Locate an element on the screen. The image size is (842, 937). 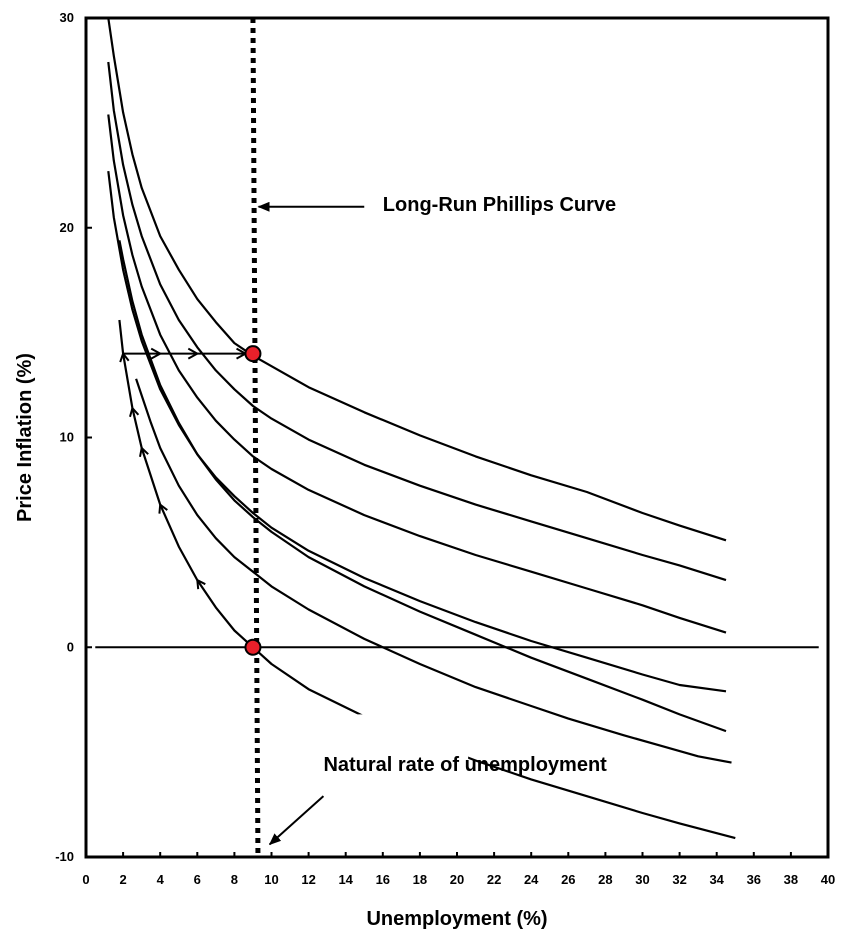
x-tick-label: 16 is located at coordinates (383, 879).